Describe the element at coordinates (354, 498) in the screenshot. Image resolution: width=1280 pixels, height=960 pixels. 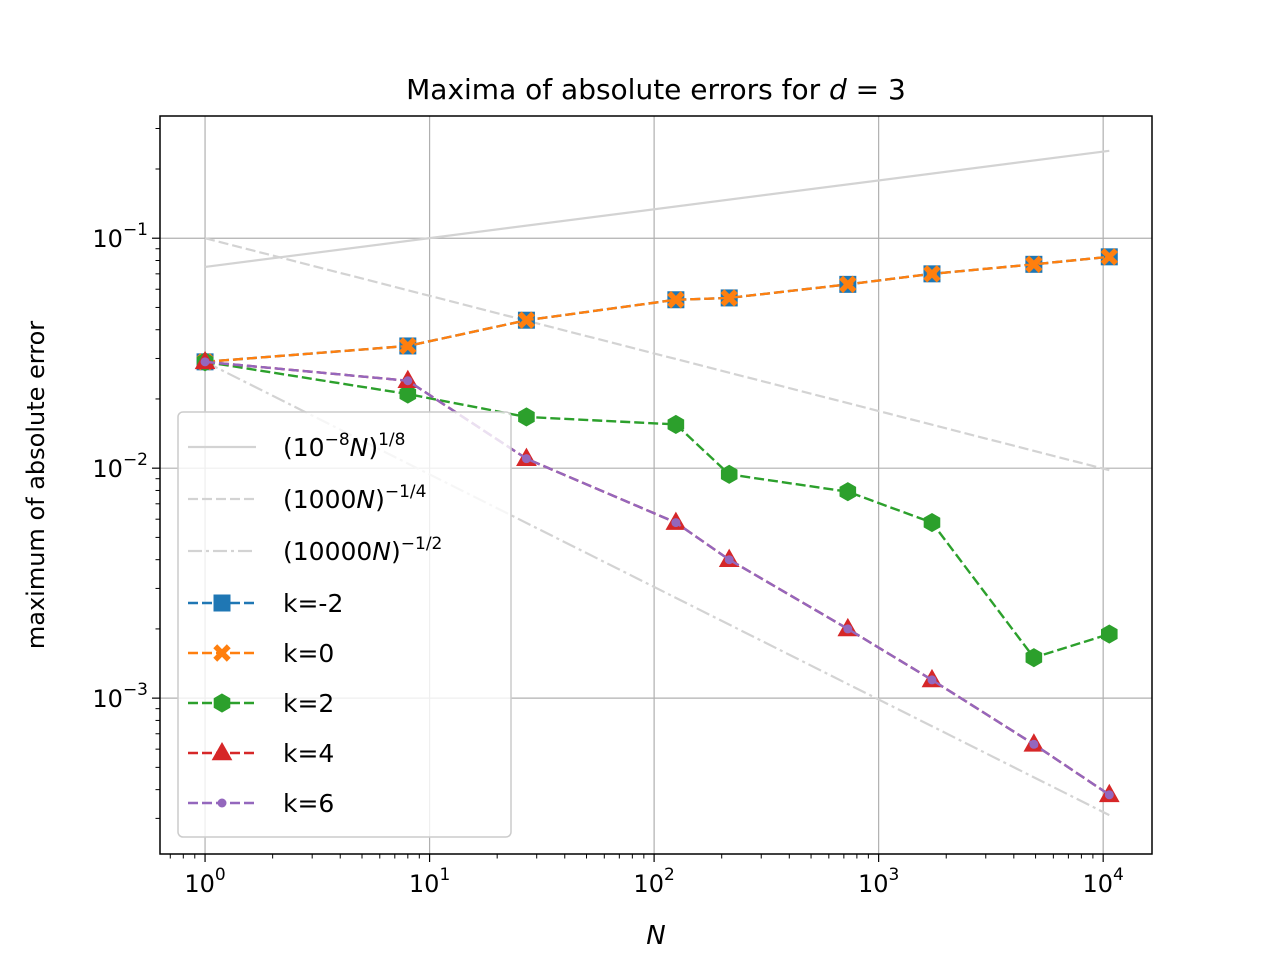
I see `legend-label: (1000N)−1/4` at that location.